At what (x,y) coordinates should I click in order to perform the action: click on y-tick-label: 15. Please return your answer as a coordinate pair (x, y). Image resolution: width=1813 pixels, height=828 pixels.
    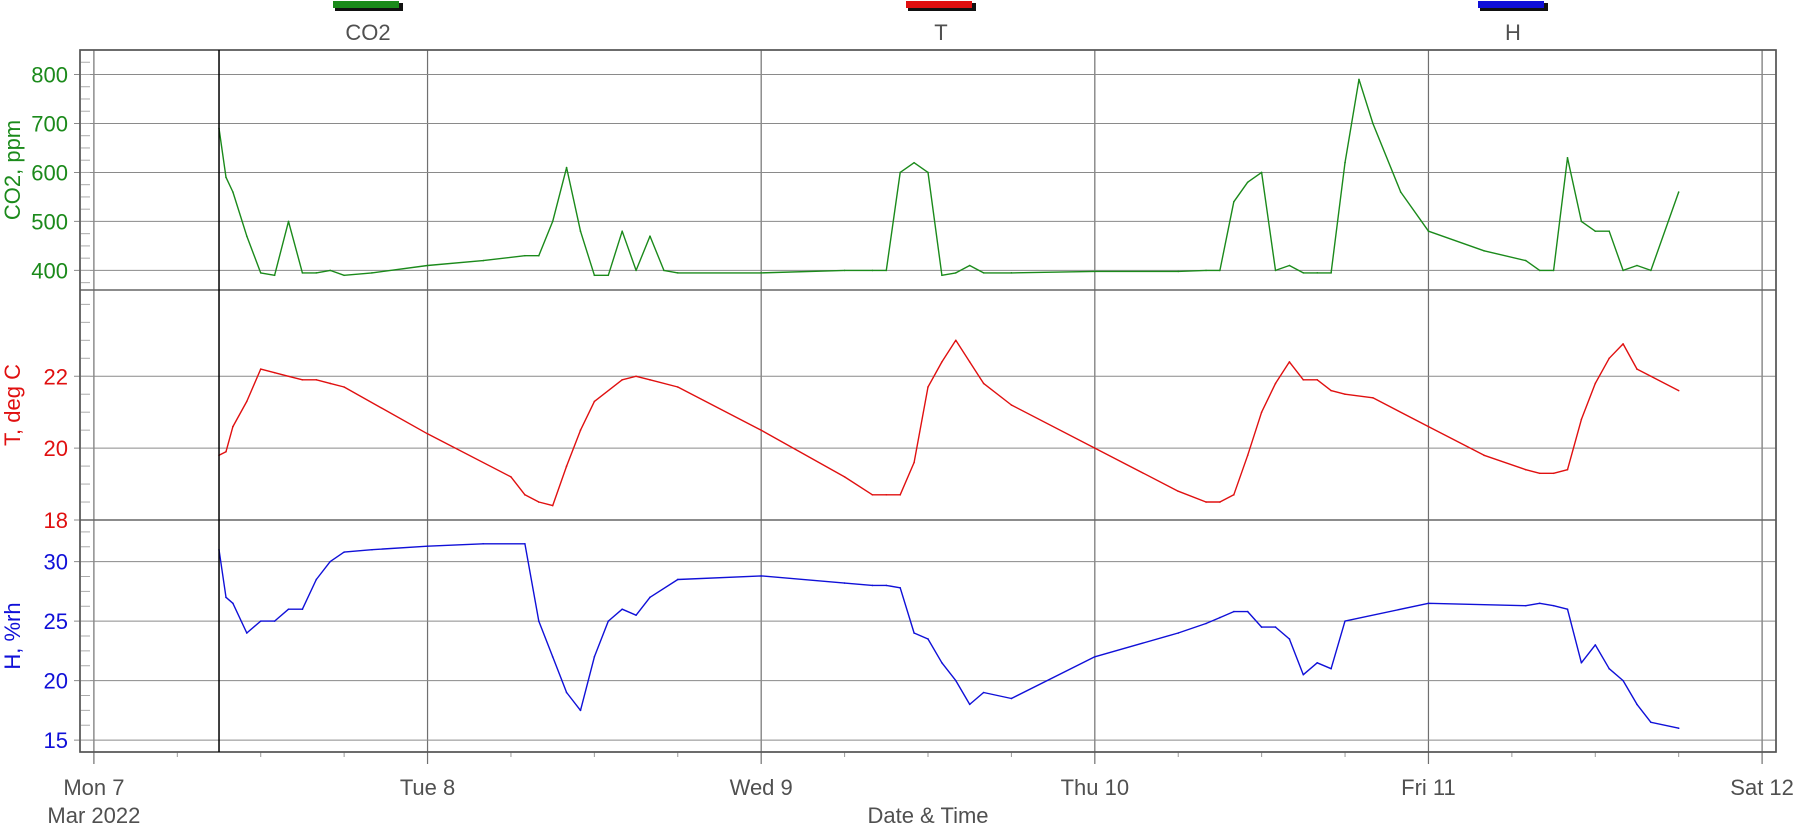
    Looking at the image, I should click on (56, 740).